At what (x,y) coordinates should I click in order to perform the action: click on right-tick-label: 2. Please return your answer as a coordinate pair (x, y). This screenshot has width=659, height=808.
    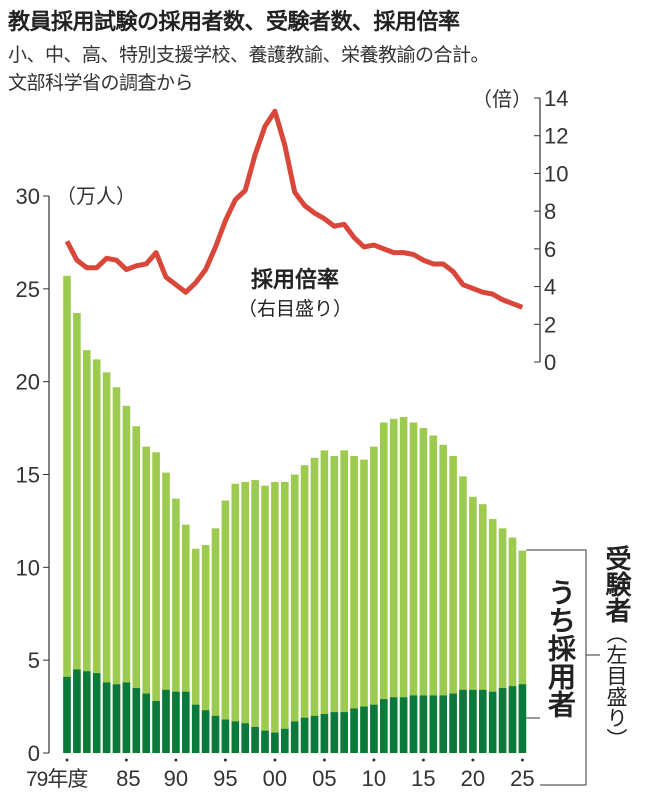
    Looking at the image, I should click on (550, 324).